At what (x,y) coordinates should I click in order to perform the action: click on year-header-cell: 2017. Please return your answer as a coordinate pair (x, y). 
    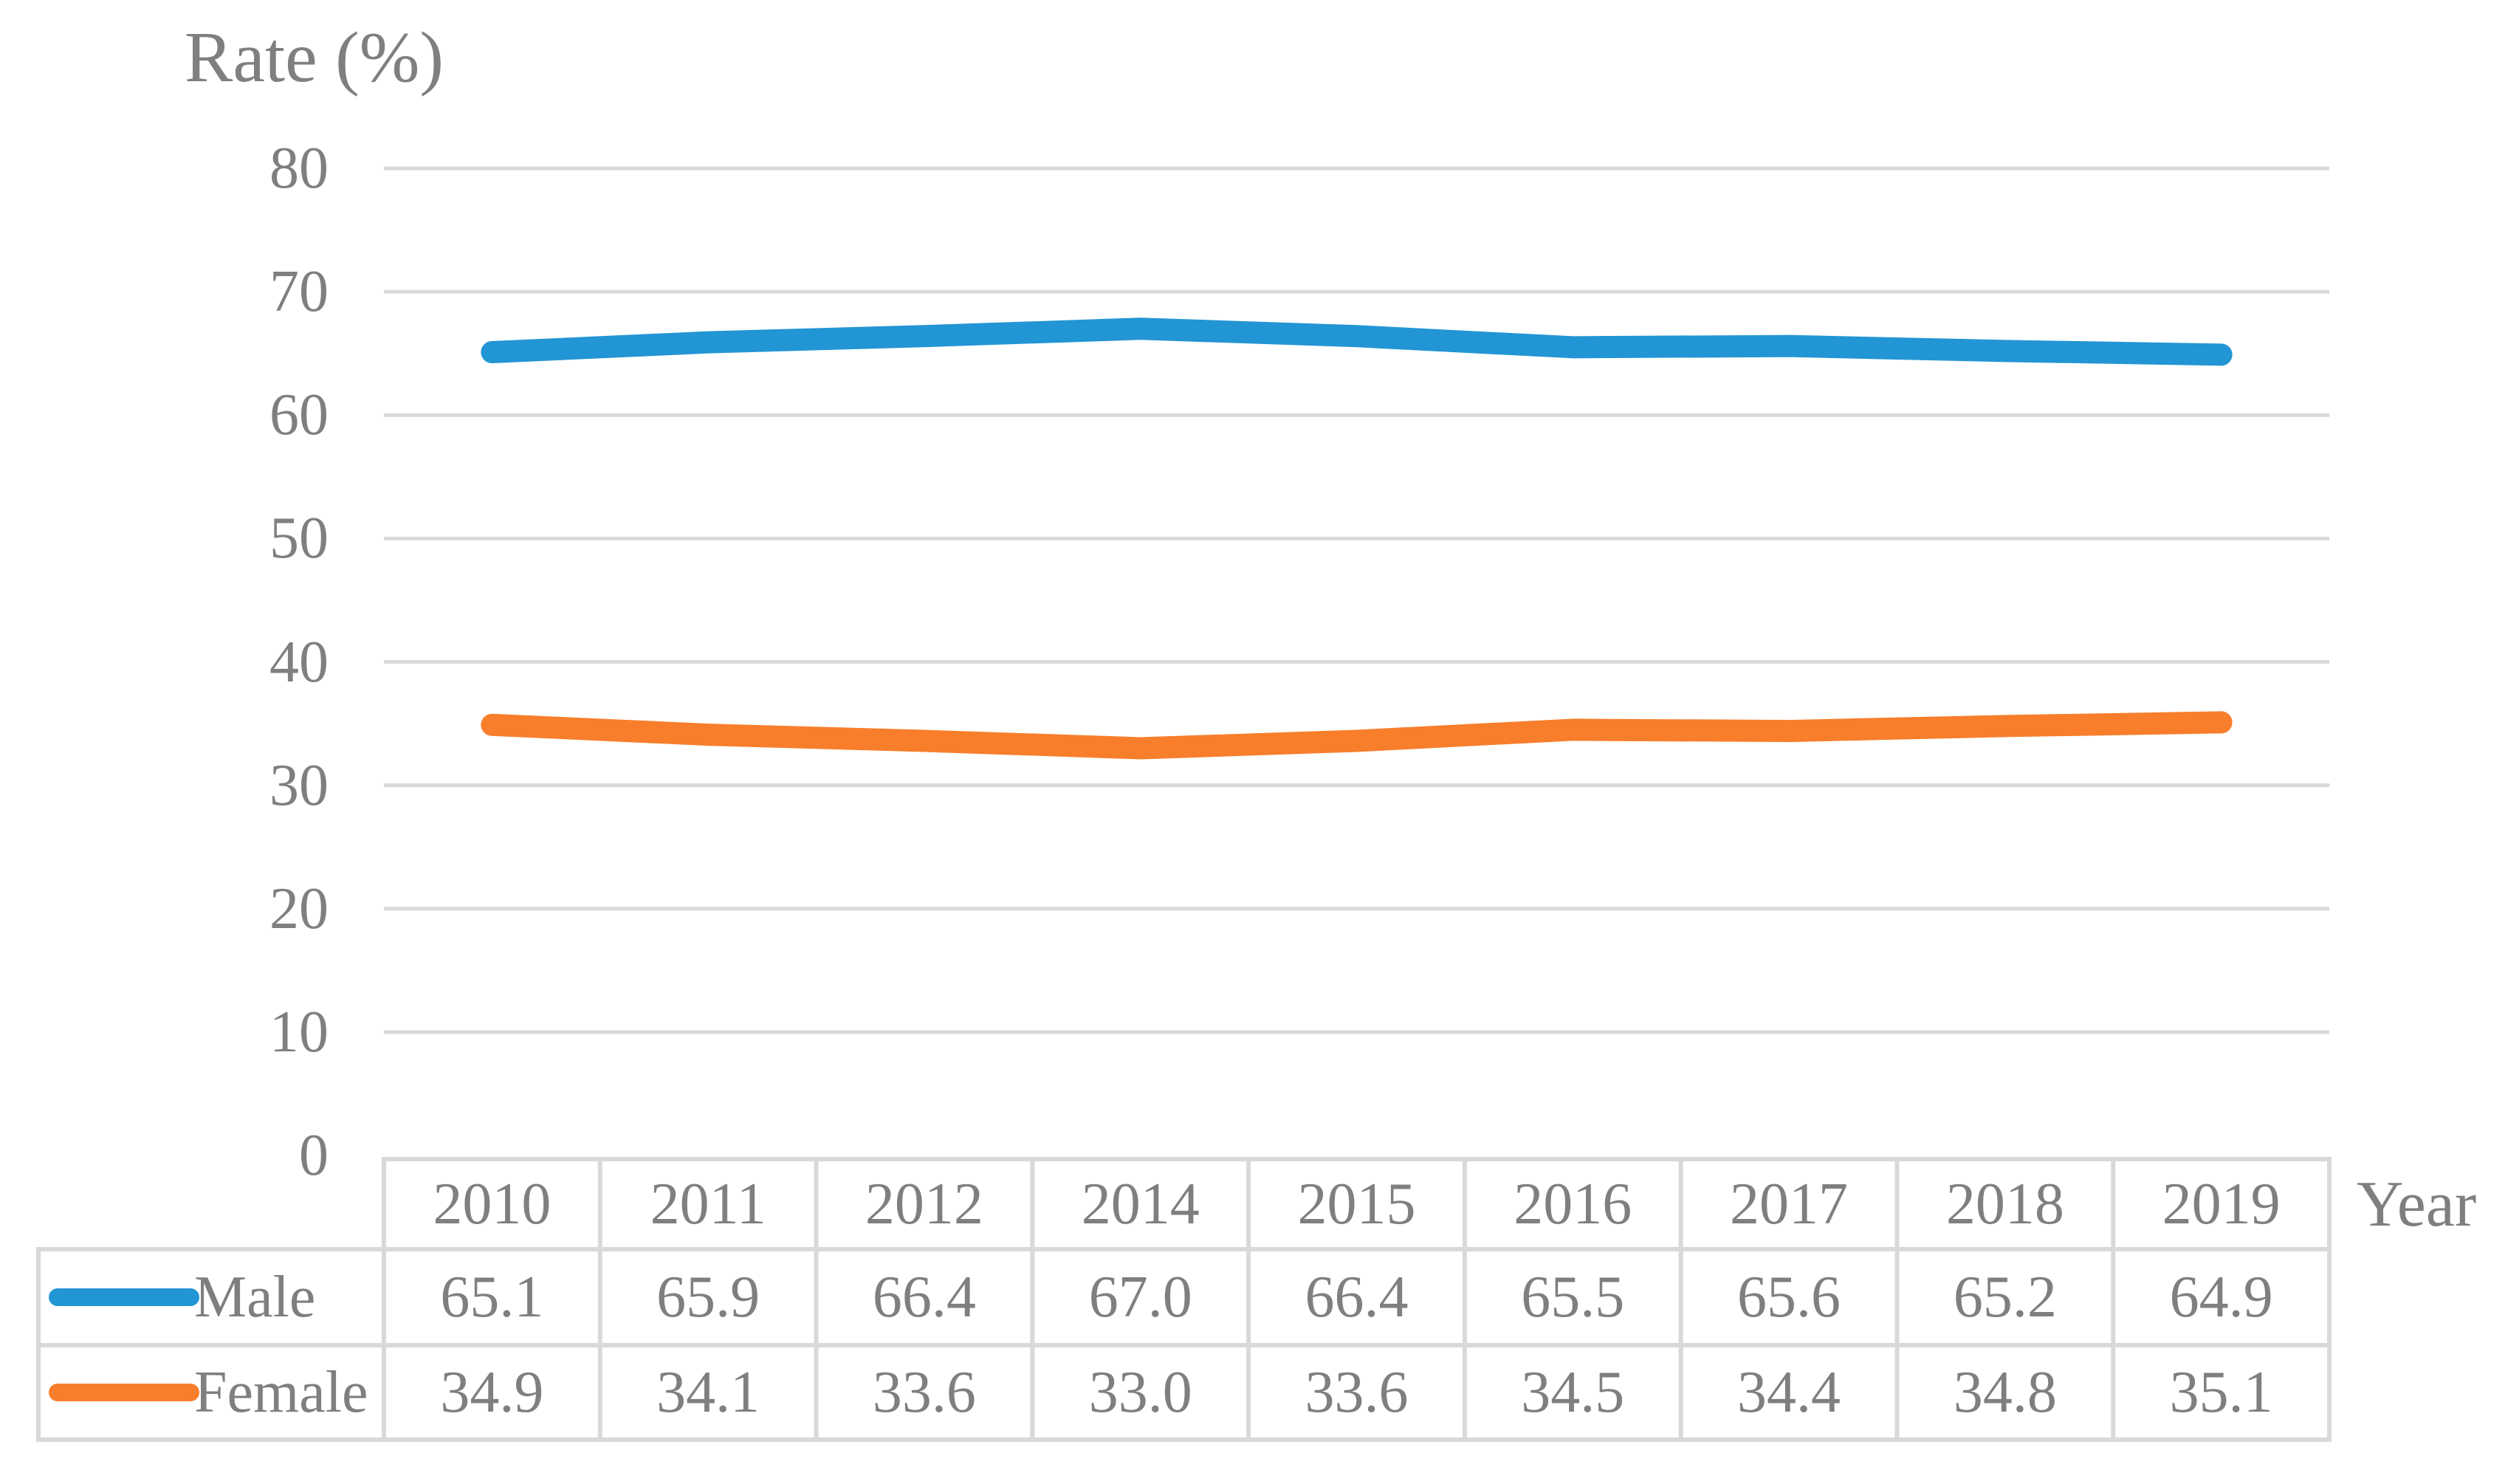
    Looking at the image, I should click on (1790, 1204).